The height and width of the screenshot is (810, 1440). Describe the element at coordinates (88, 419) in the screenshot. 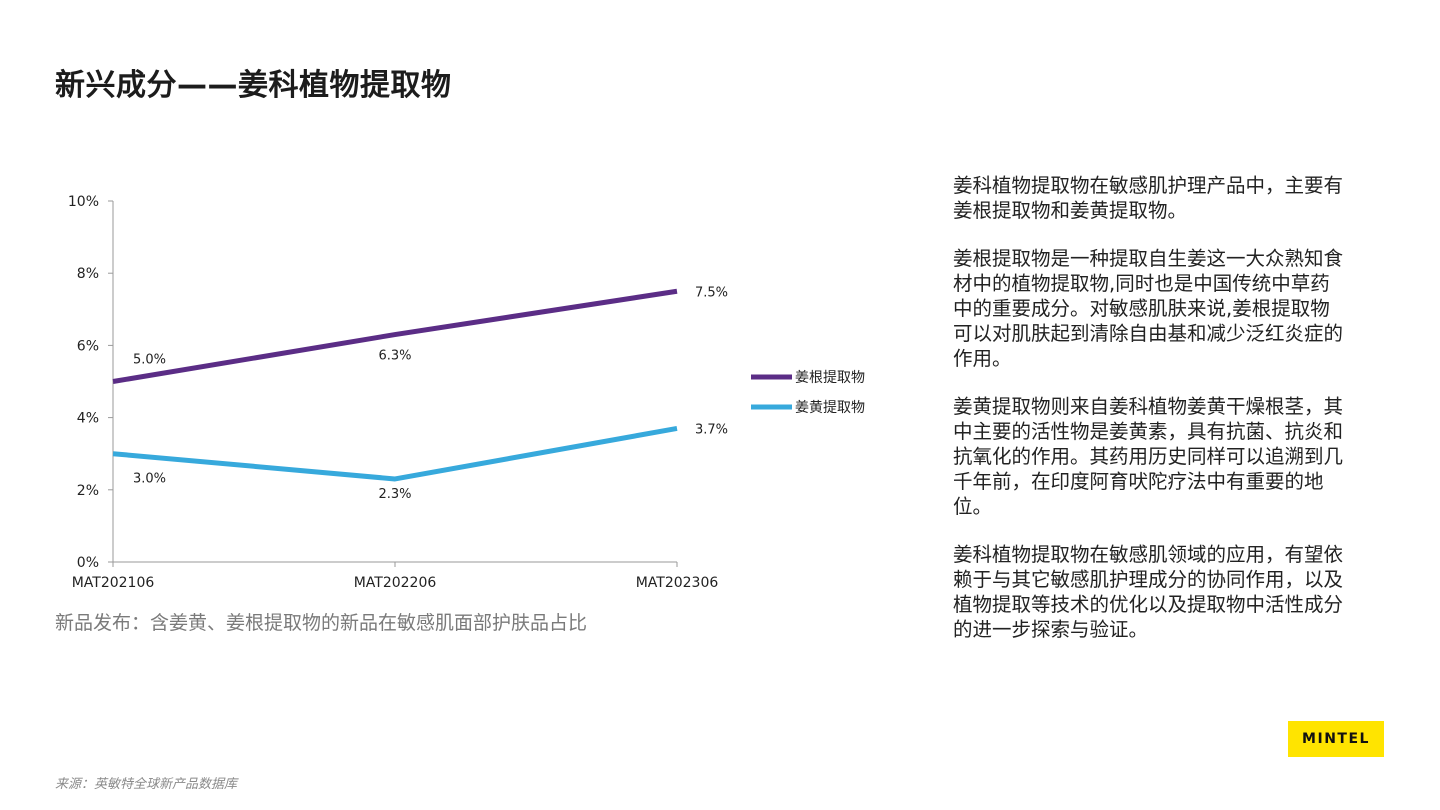

I see `y-tick-label: 4%` at that location.